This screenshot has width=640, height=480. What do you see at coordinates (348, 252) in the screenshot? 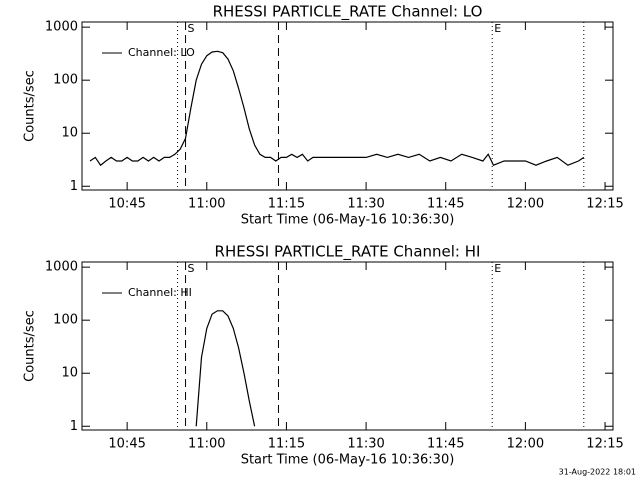
I see `chart-title: RHESSI PARTICLE_RATE Channel: HI` at bounding box center [348, 252].